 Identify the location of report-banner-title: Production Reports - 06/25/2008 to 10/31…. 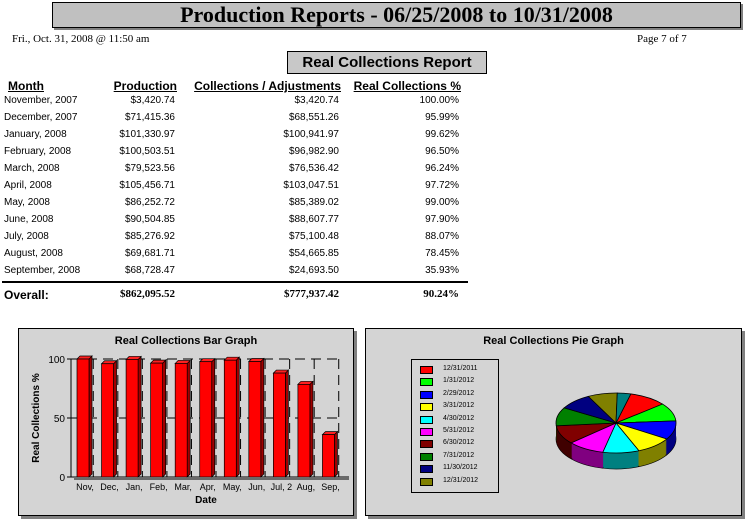
(396, 15).